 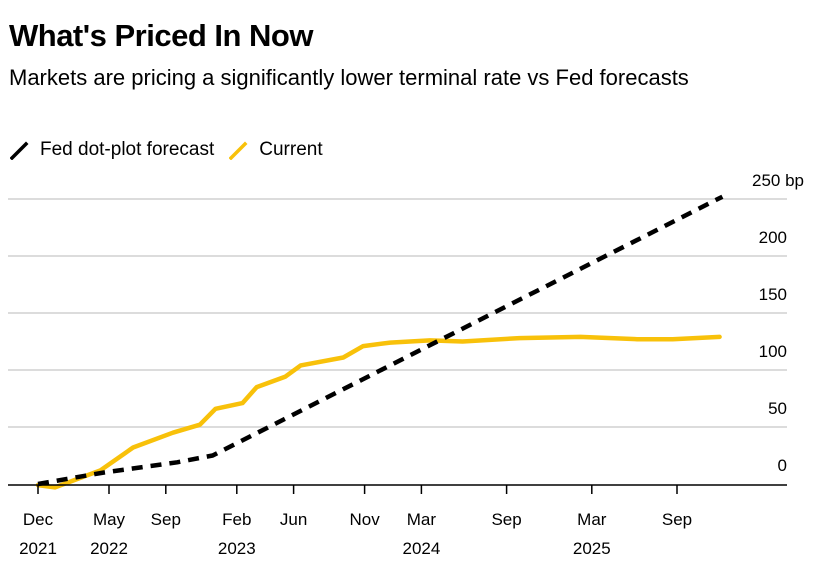 I want to click on legend: Fed dot-plot forecast Current, so click(x=174, y=150).